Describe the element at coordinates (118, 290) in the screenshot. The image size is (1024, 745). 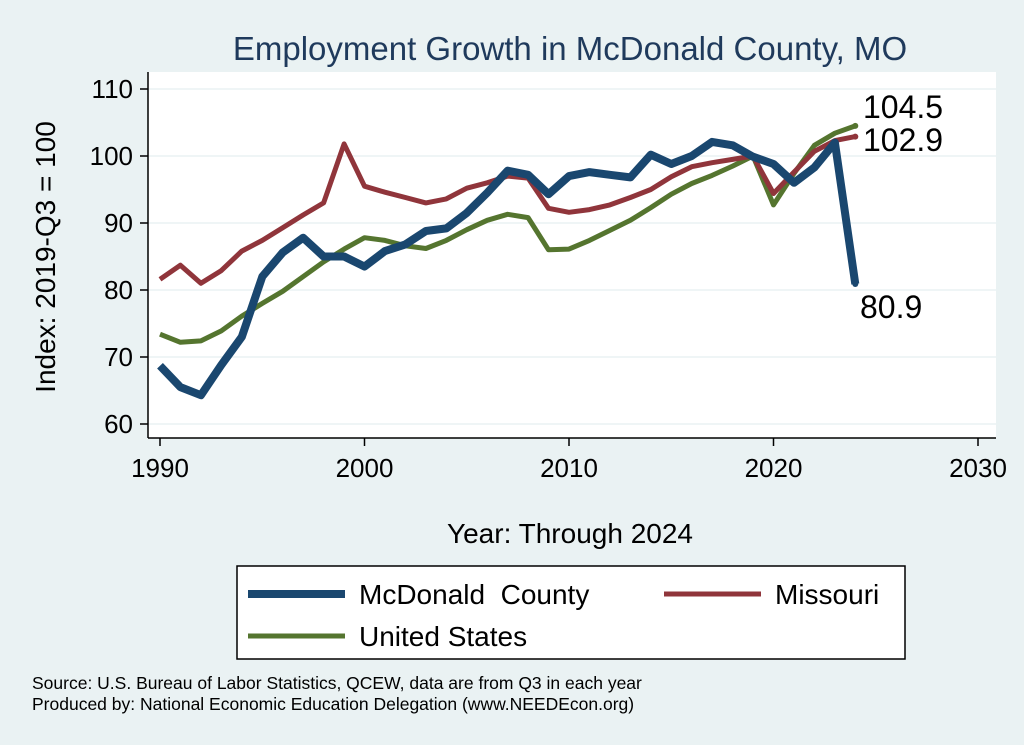
I see `y-tick-label: 80` at that location.